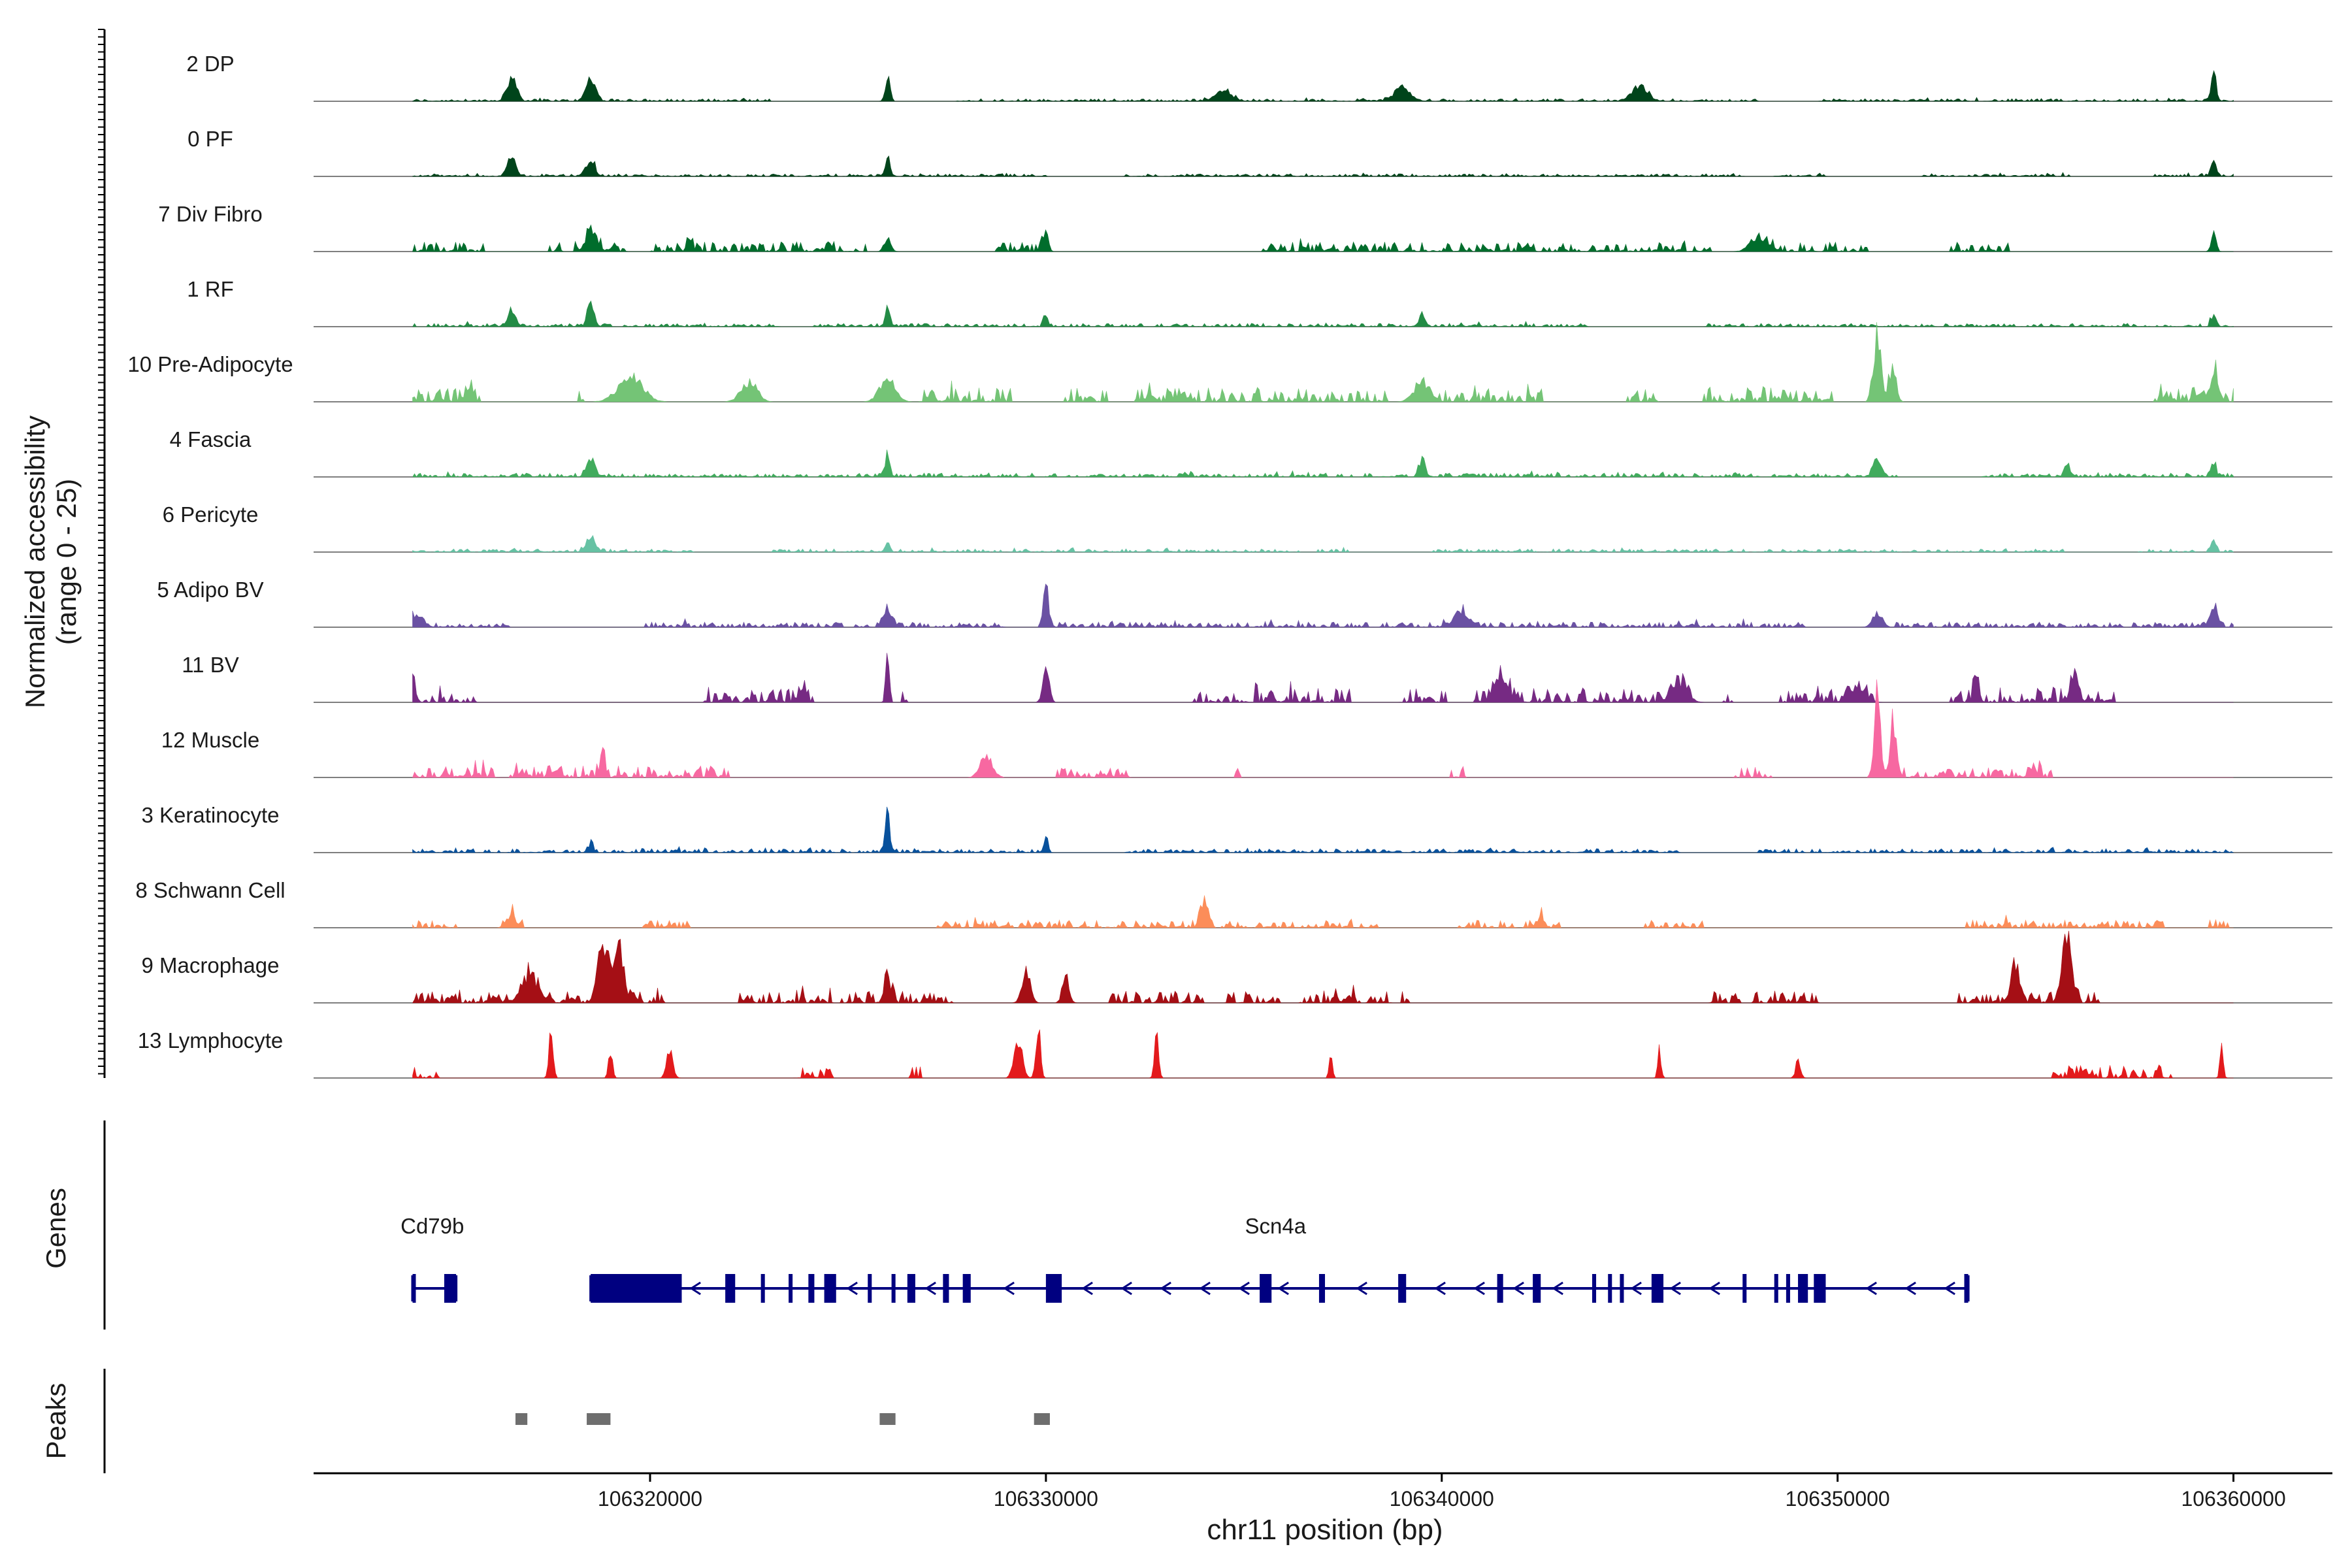 This screenshot has width=2352, height=1568. I want to click on track-label: 11 BV, so click(210, 665).